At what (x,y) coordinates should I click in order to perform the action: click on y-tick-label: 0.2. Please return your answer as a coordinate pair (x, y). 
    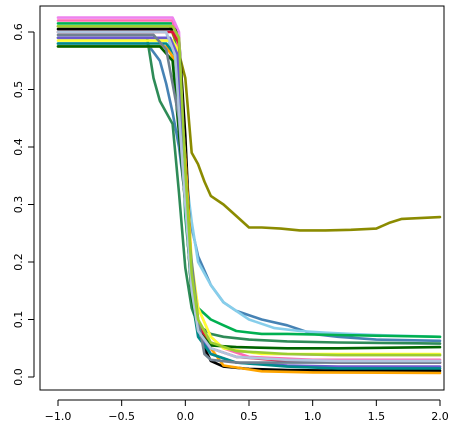
    Looking at the image, I should click on (18, 262).